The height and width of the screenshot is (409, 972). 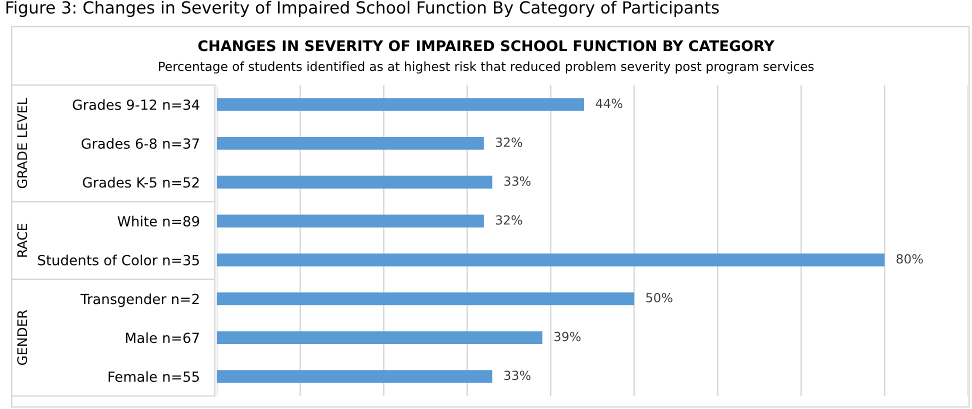 I want to click on y-tick-label: Female n=55, so click(x=153, y=376).